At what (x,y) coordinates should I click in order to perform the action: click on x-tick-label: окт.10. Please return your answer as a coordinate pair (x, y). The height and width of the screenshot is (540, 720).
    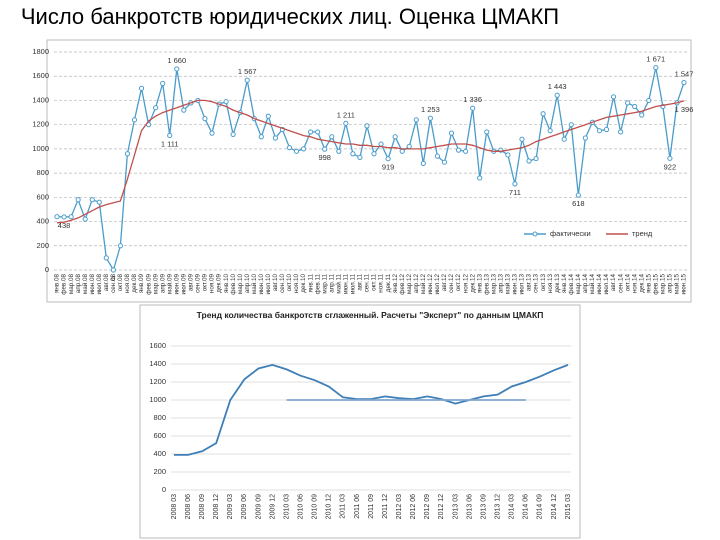
    Looking at the image, I should click on (289, 283).